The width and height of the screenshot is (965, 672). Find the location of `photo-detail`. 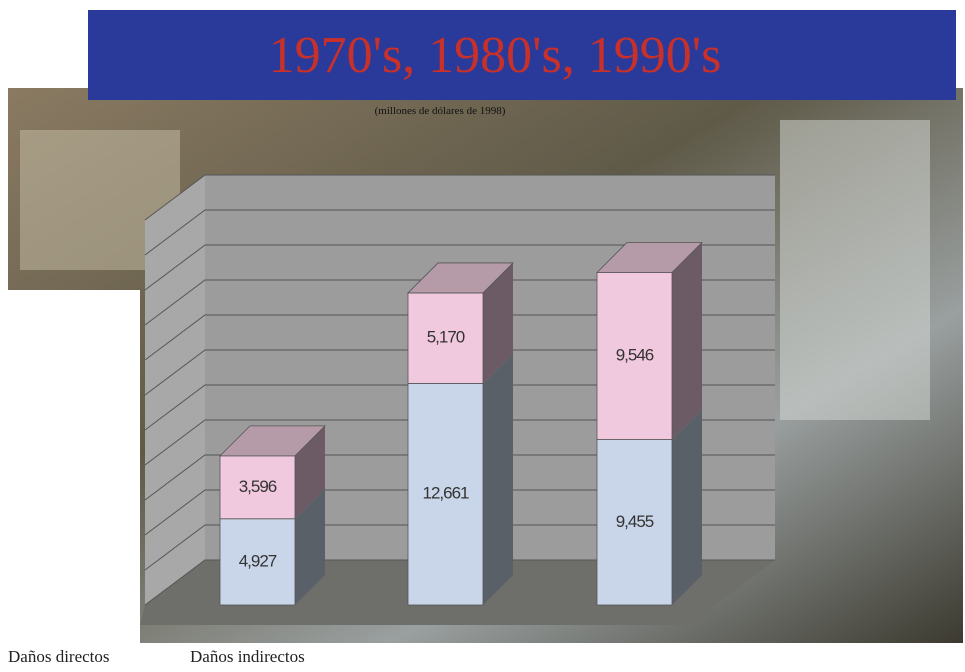

photo-detail is located at coordinates (855, 270).